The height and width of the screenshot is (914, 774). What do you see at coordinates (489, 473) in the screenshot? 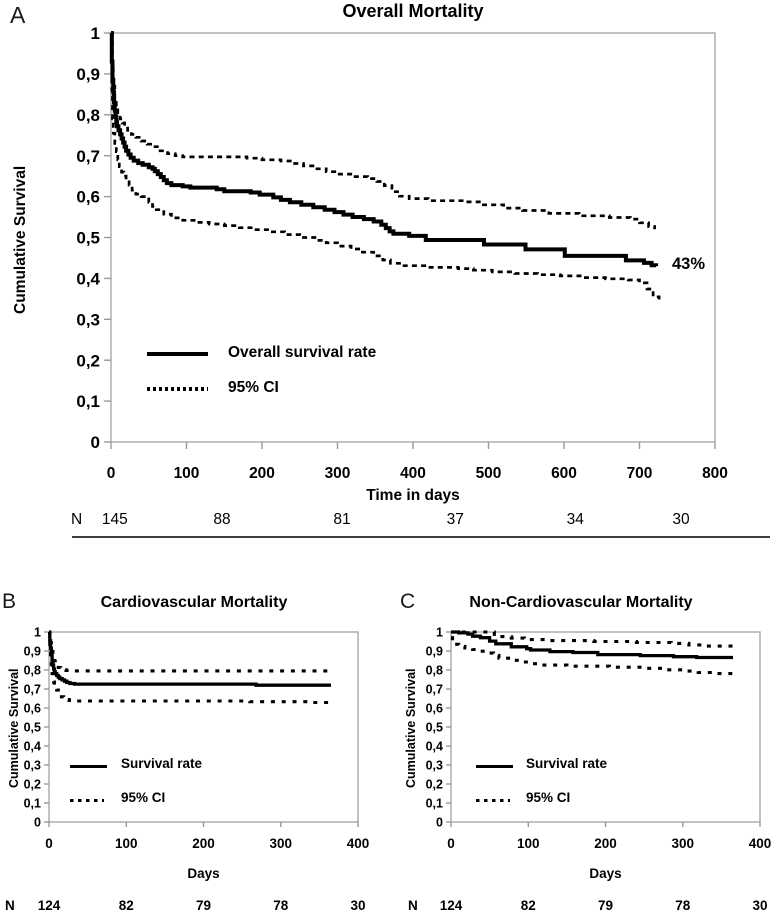
I see `x-tick-label: 500` at bounding box center [489, 473].